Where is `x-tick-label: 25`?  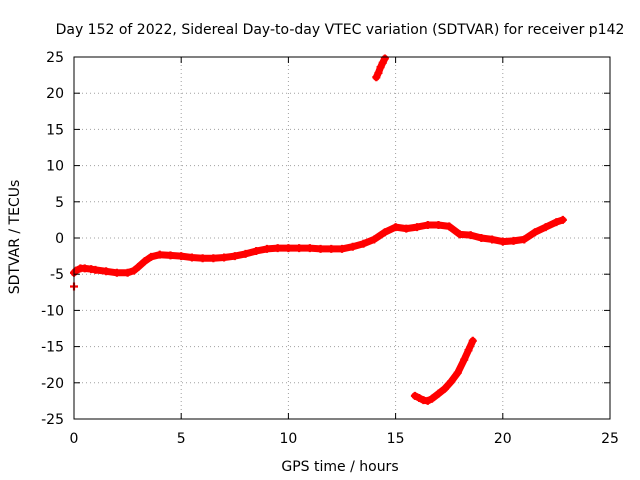
x-tick-label: 25 is located at coordinates (610, 439).